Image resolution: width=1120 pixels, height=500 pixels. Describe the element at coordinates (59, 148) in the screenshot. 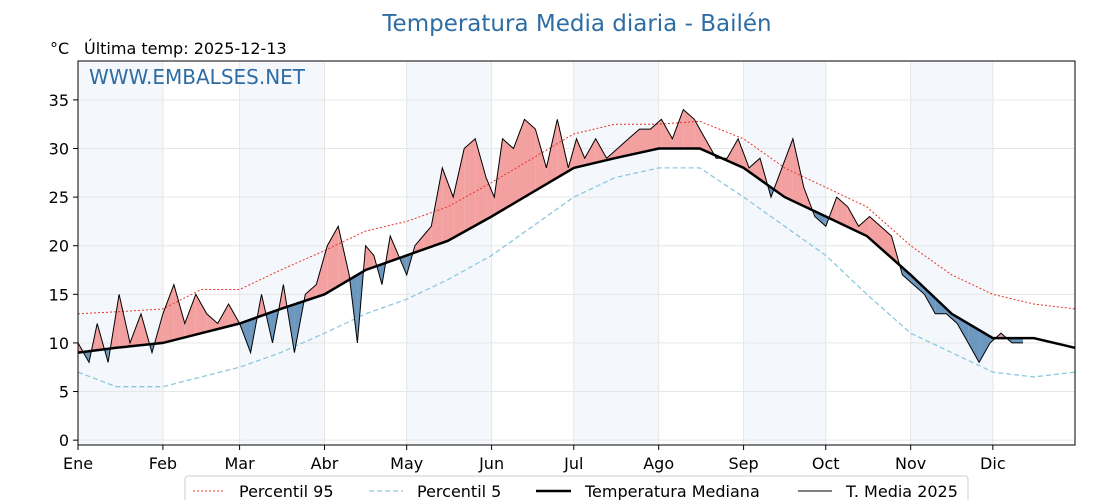

I see `y-tick-label-30: 30` at that location.